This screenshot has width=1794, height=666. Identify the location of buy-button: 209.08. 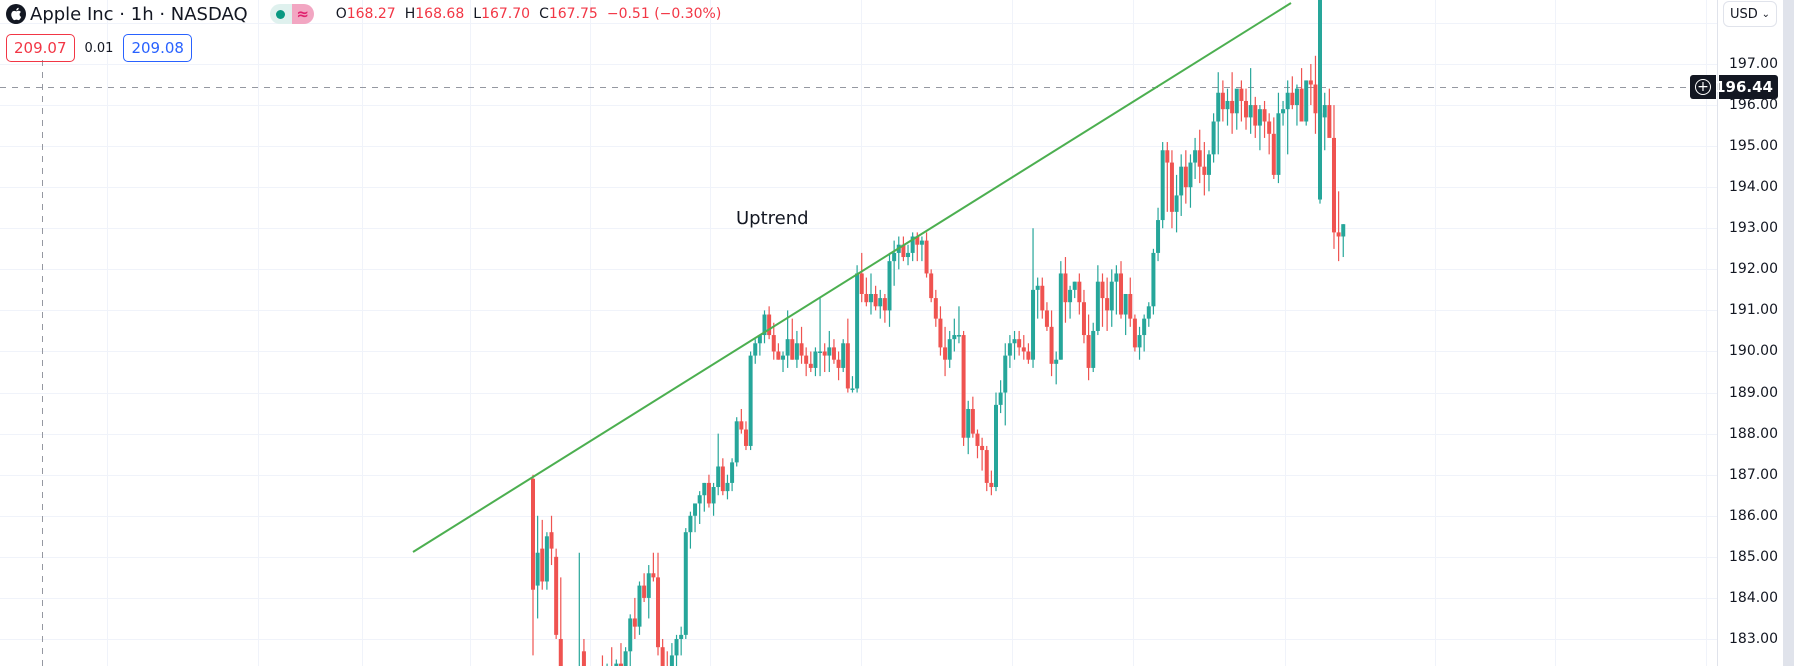
(157, 48).